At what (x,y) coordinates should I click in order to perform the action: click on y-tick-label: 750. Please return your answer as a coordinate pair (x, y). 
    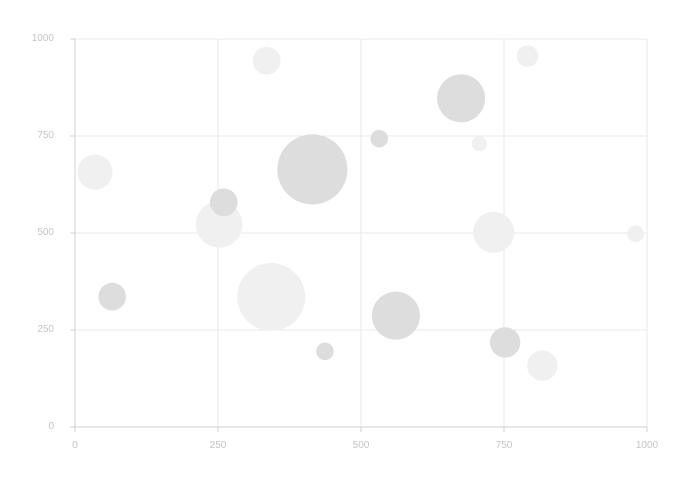
    Looking at the image, I should click on (45, 135).